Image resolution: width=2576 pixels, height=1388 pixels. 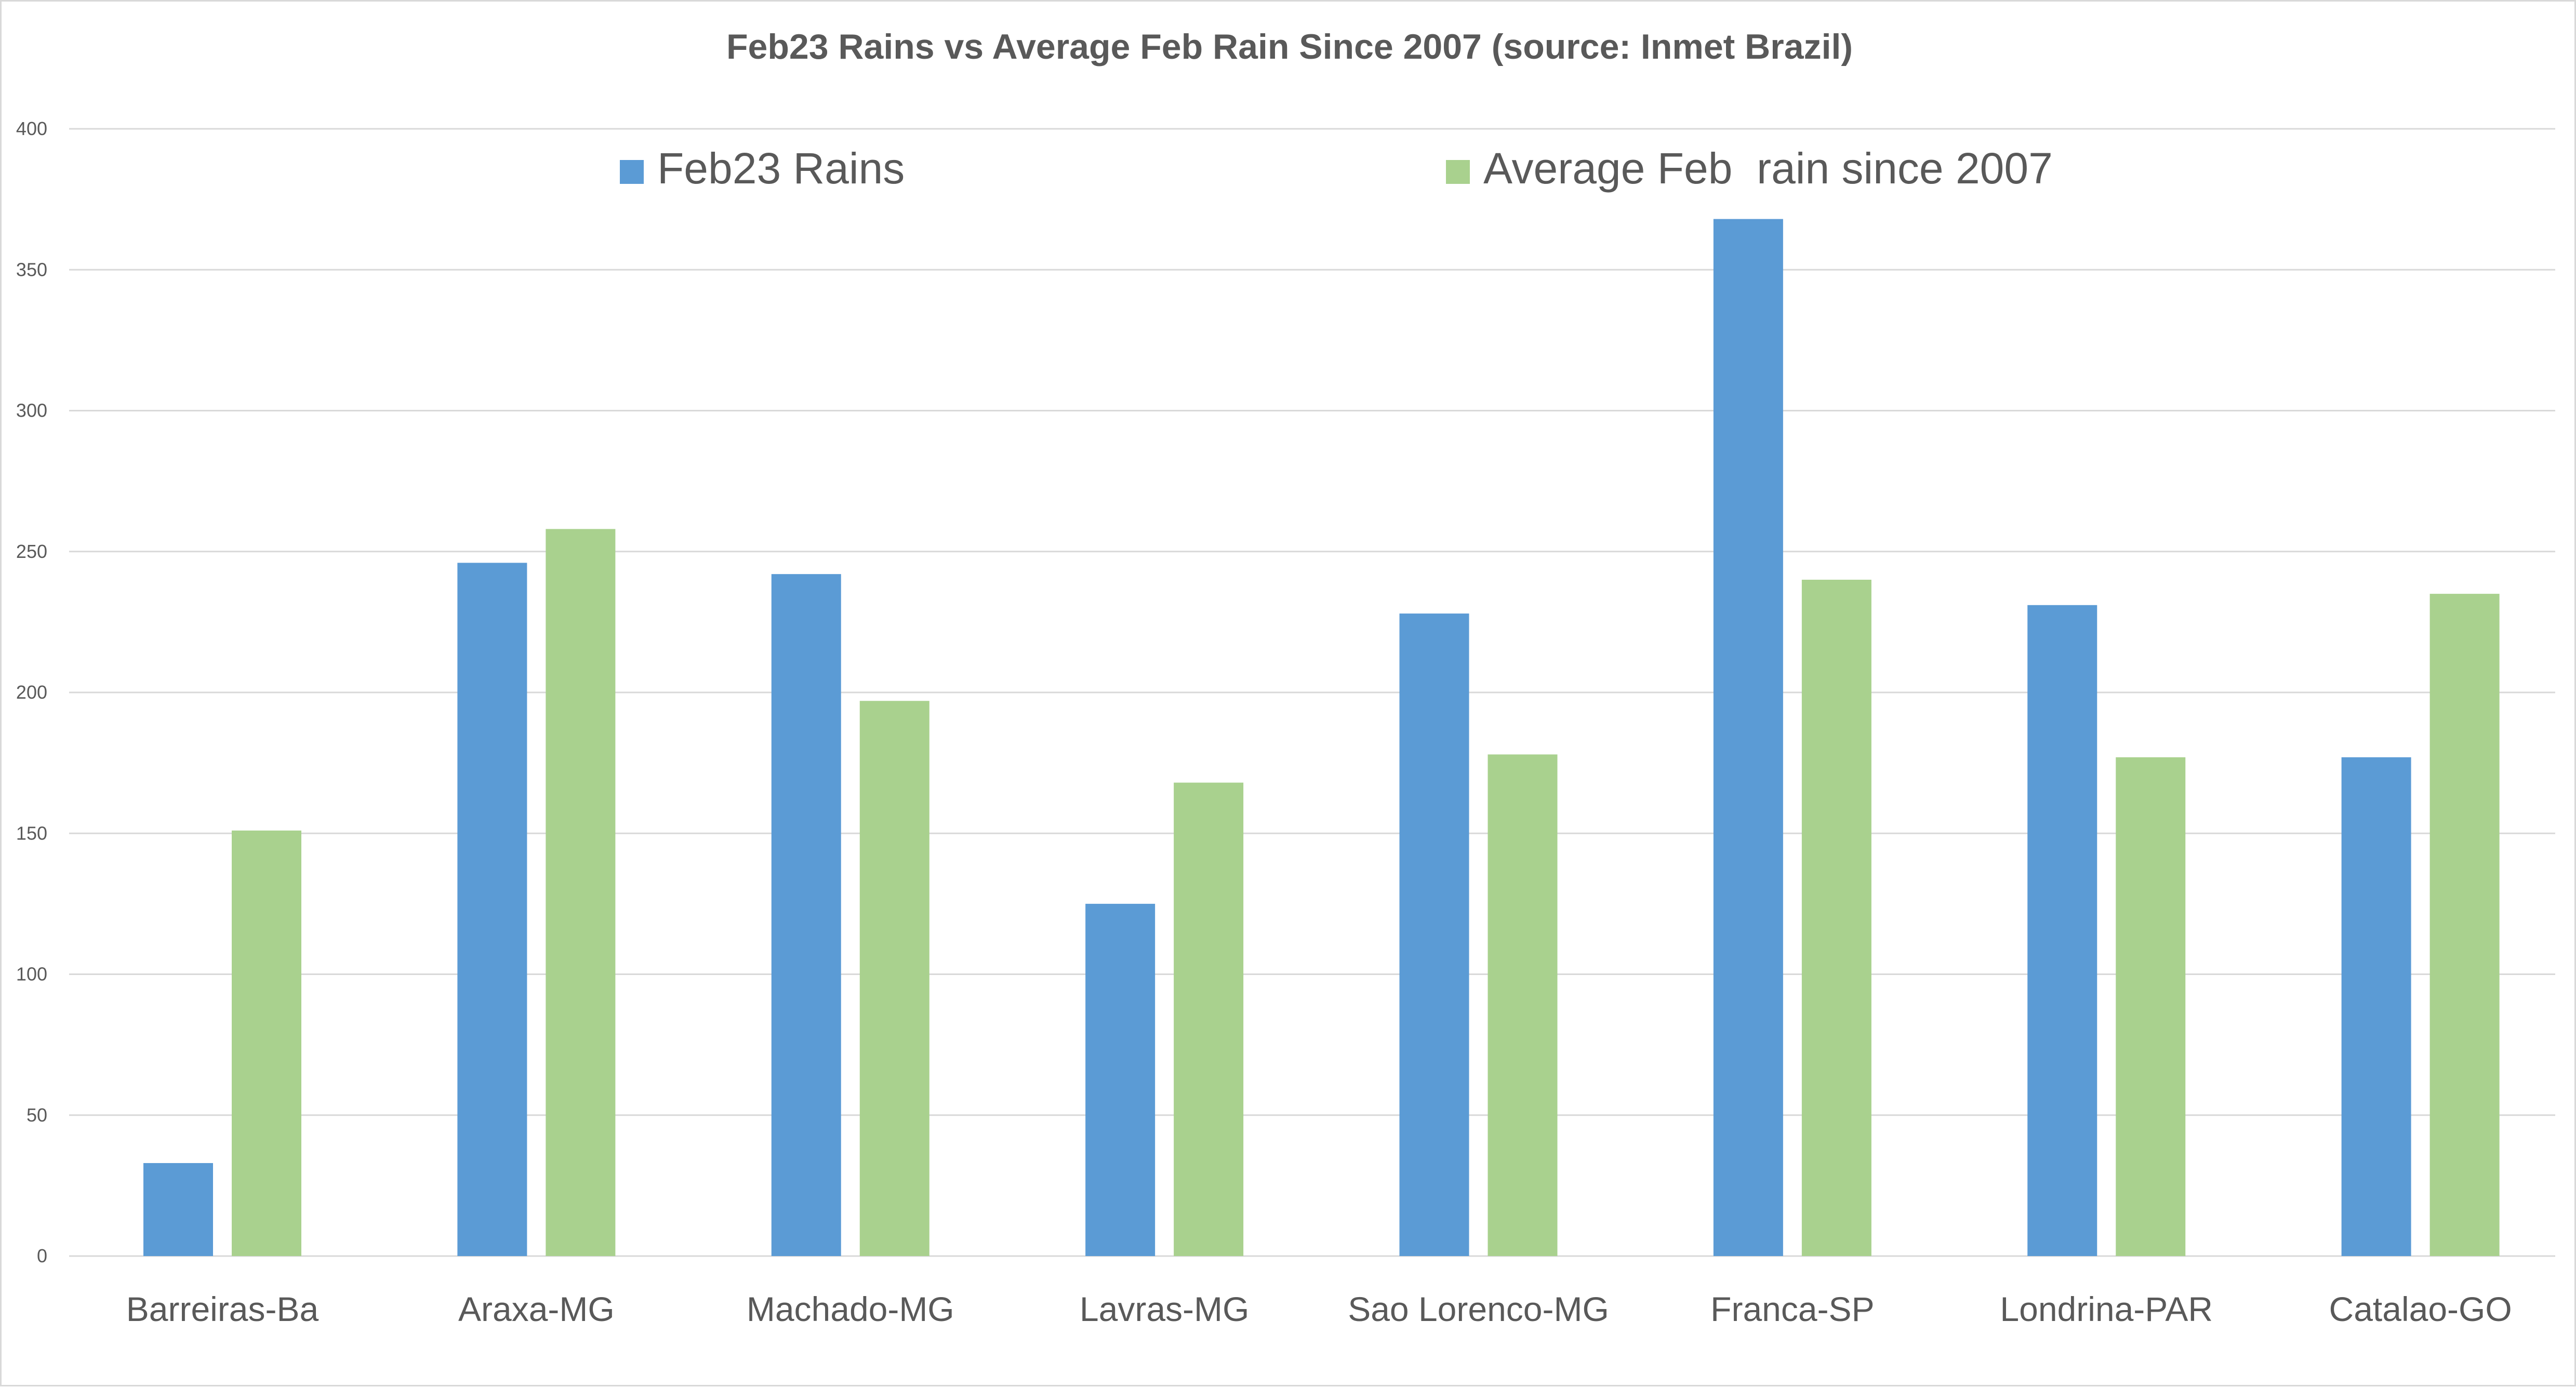 I want to click on y-tick-label: 350, so click(x=32, y=269).